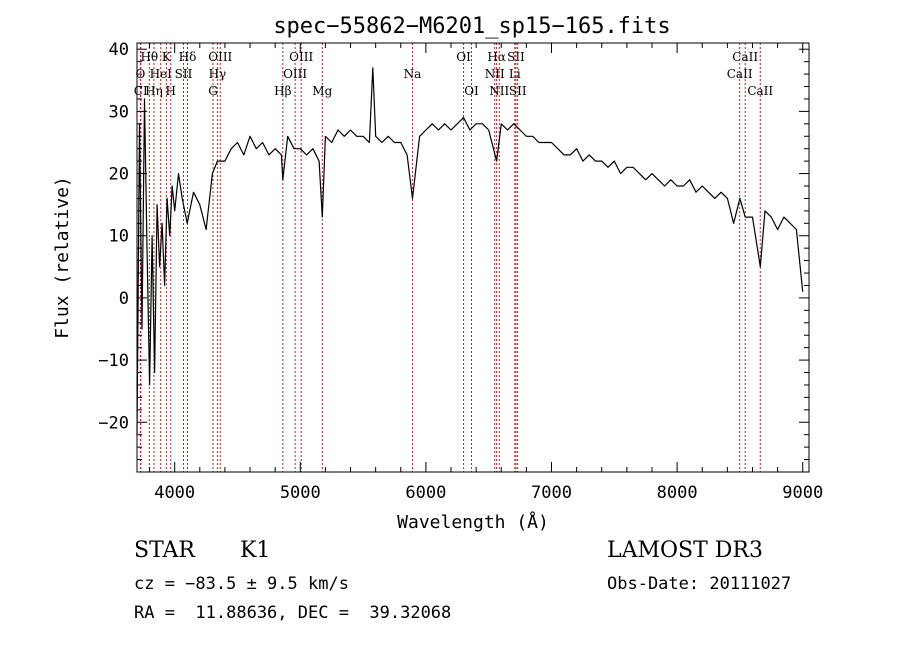 This screenshot has width=900, height=649. Describe the element at coordinates (213, 91) in the screenshot. I see `spectral-line-label: G` at that location.